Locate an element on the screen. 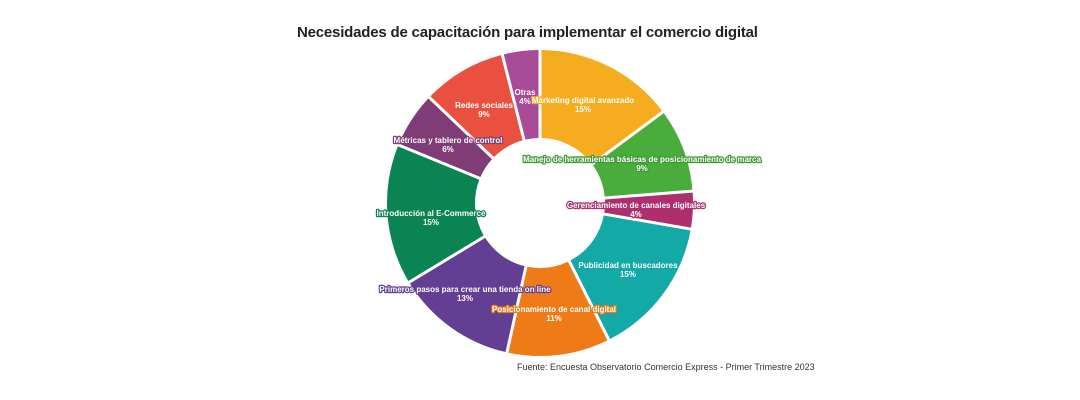  slice-label-percent: 13% is located at coordinates (465, 298).